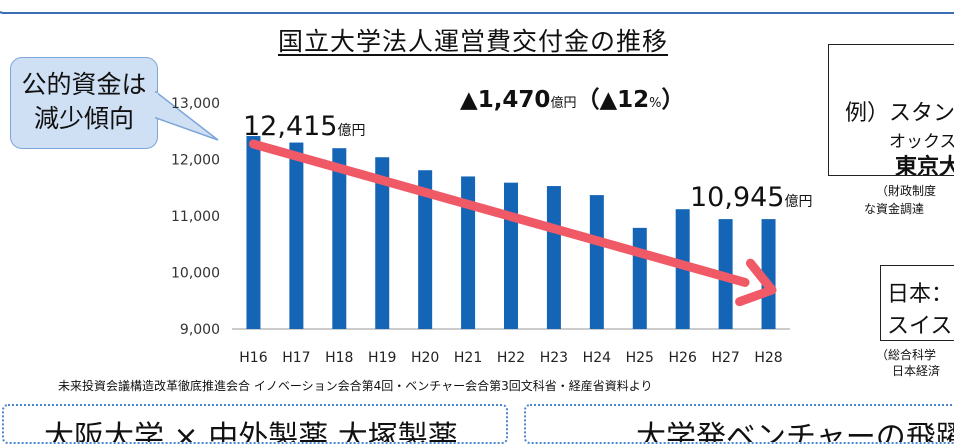  What do you see at coordinates (477, 7) in the screenshot?
I see `top-banner-frame` at bounding box center [477, 7].